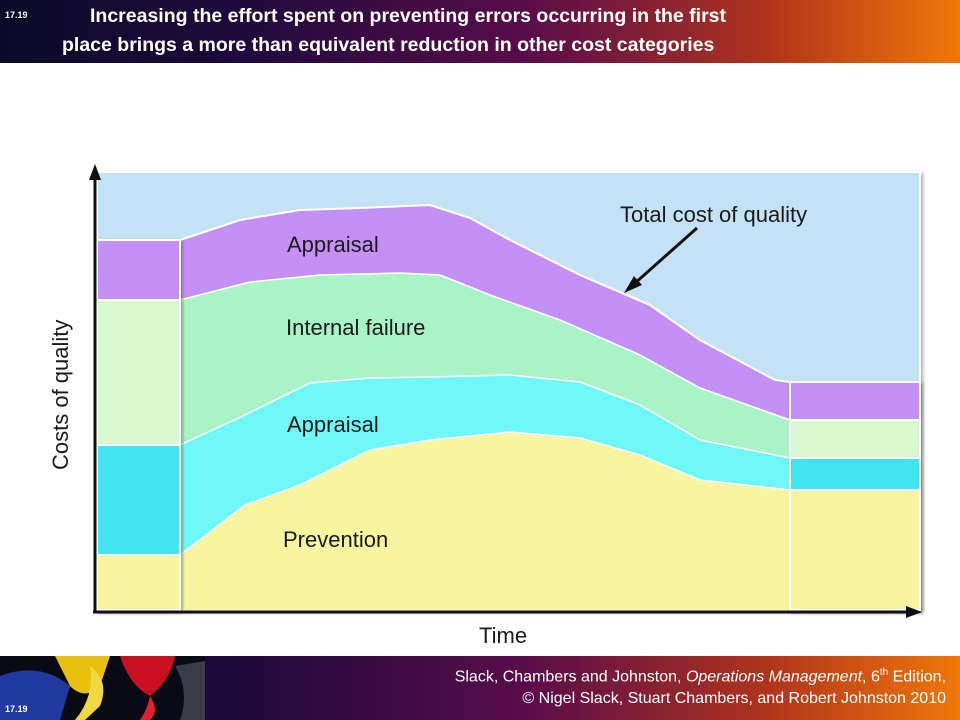 This screenshot has width=960, height=720. What do you see at coordinates (914, 612) in the screenshot?
I see `x-axis-arrowhead` at bounding box center [914, 612].